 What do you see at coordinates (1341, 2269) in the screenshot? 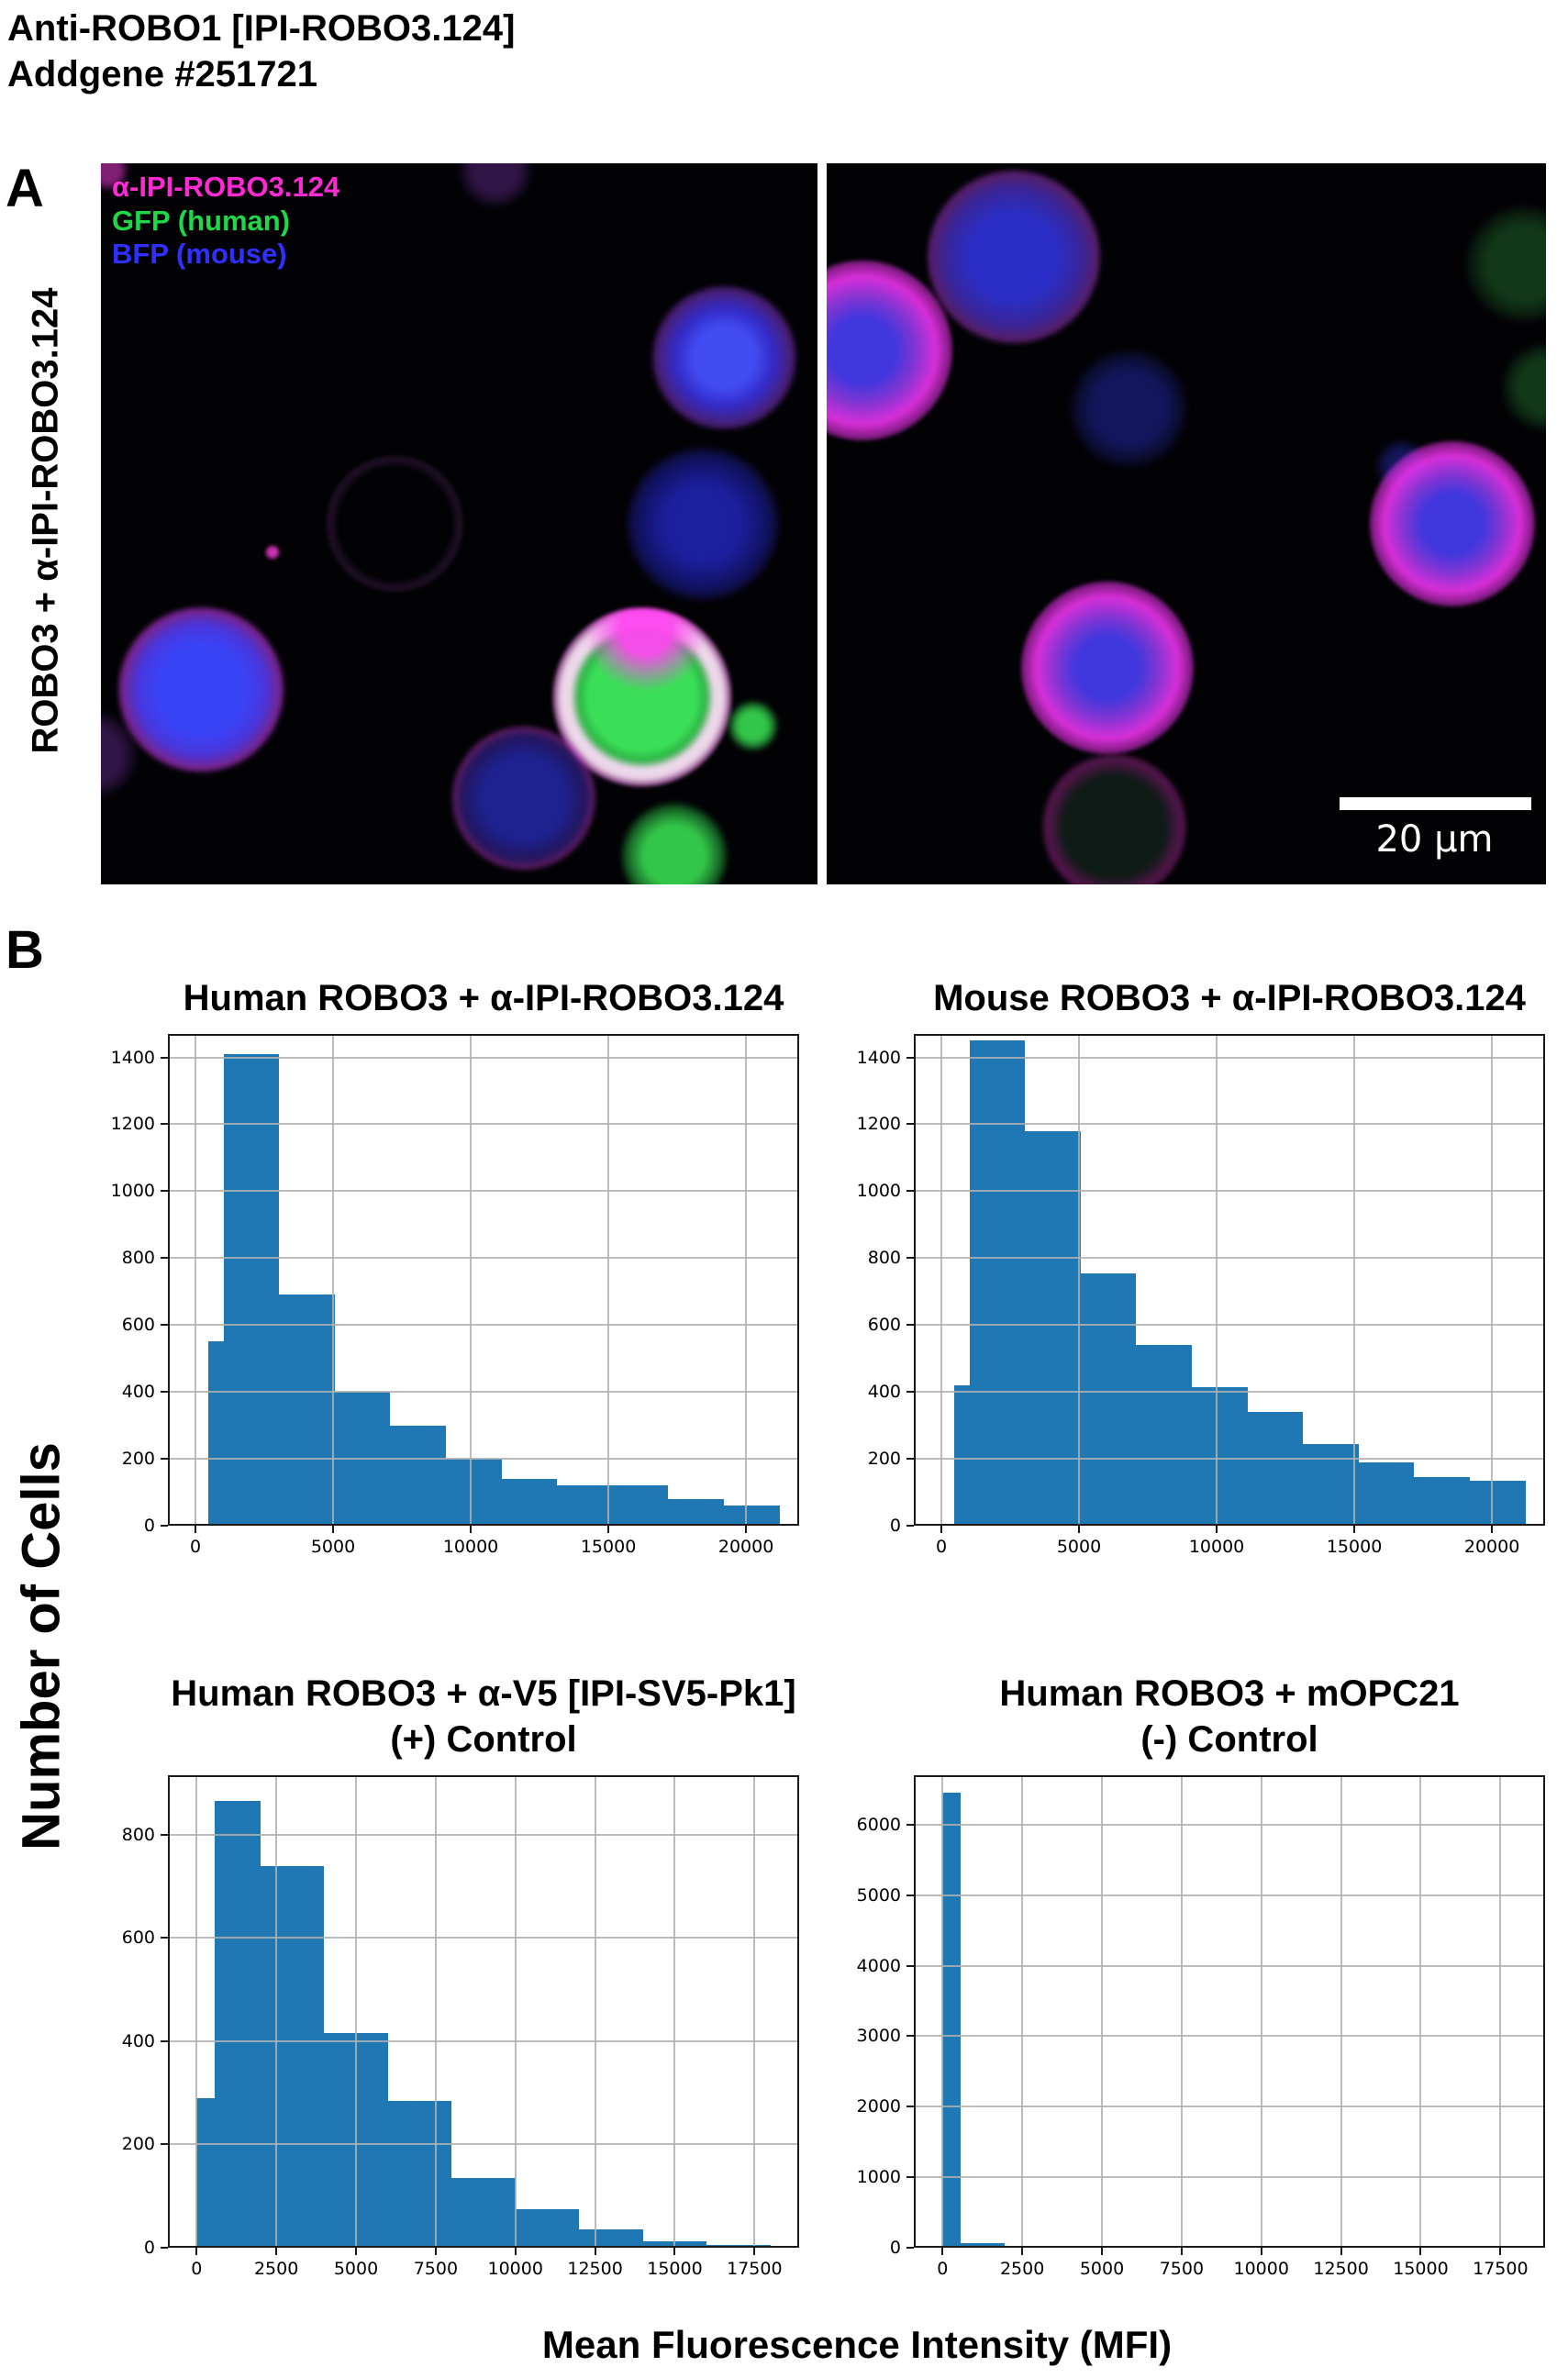
I see `x-tick-label: 12500` at bounding box center [1341, 2269].